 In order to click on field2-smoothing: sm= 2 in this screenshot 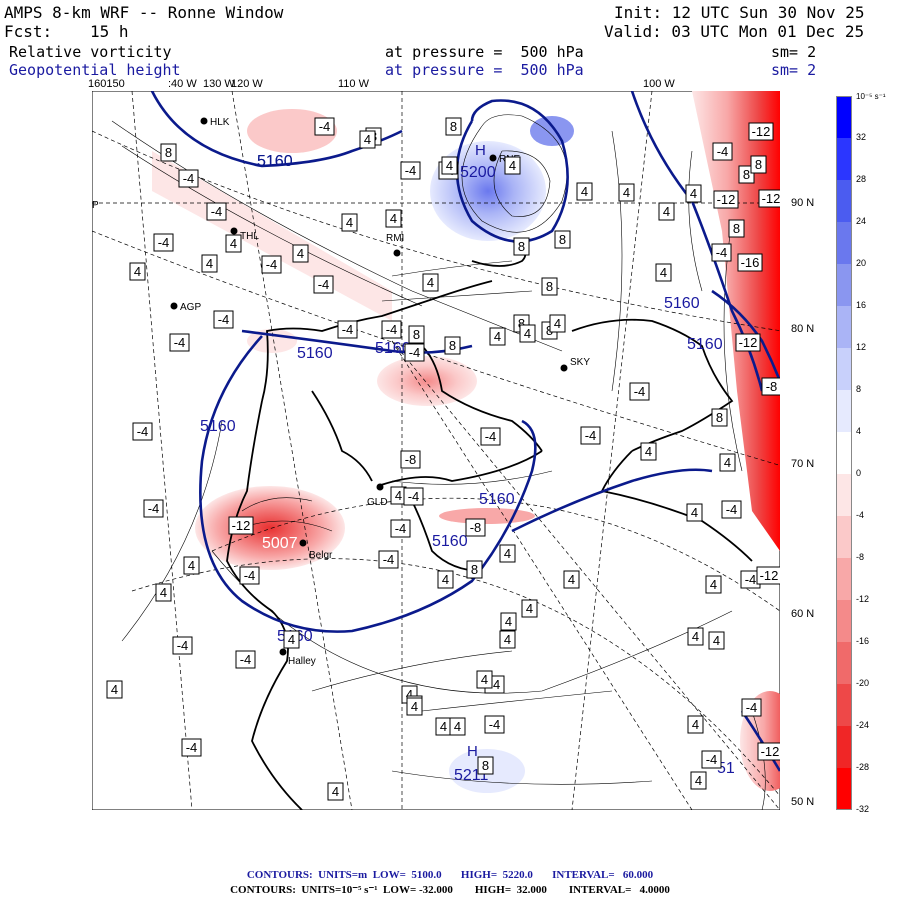, I will do `click(794, 70)`.